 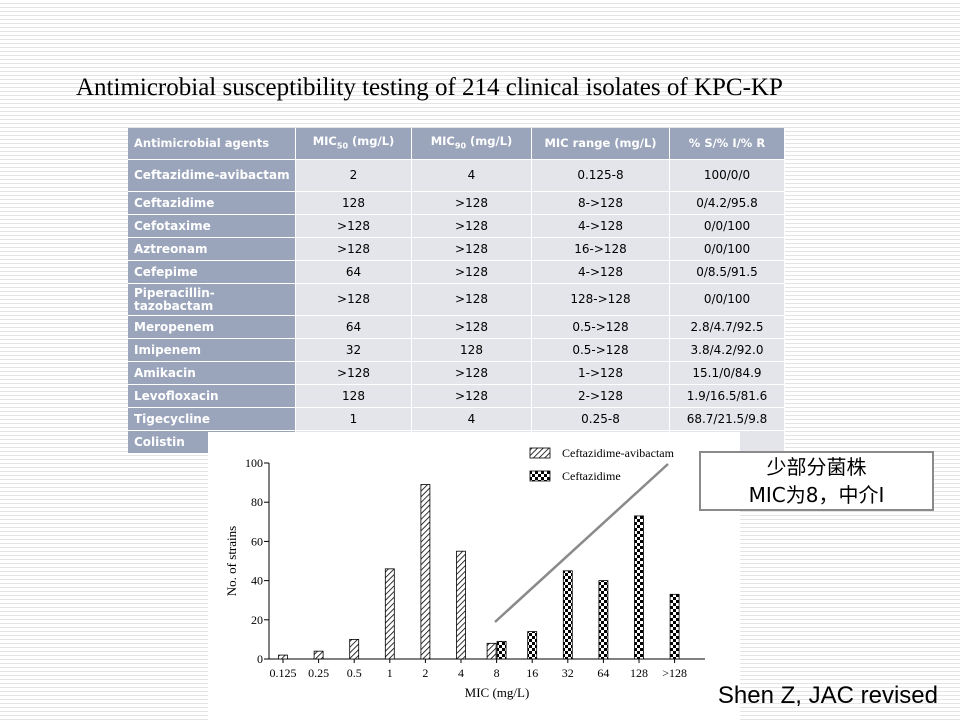 What do you see at coordinates (354, 350) in the screenshot?
I see `table-cell: 32` at bounding box center [354, 350].